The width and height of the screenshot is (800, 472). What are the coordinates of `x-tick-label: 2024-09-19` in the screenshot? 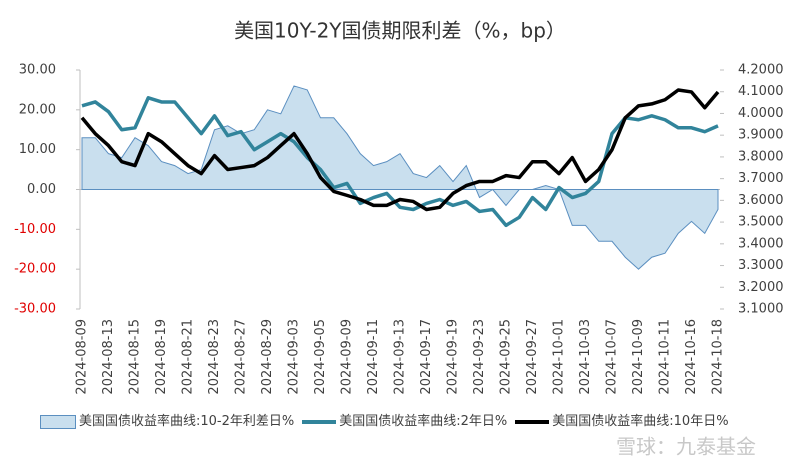 It's located at (453, 357).